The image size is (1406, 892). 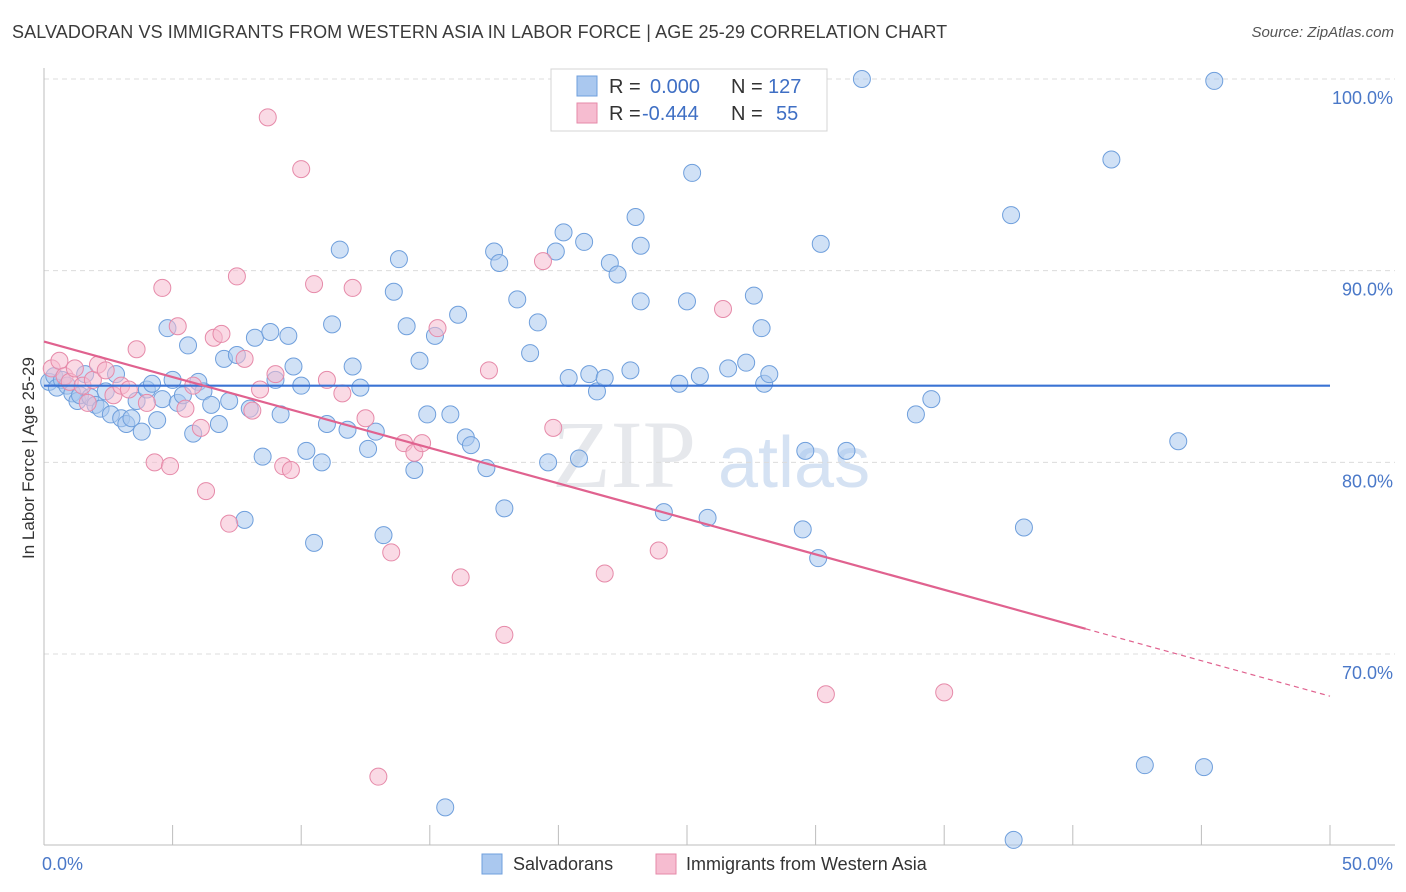 I want to click on stats-r-label: R =, so click(x=625, y=114).